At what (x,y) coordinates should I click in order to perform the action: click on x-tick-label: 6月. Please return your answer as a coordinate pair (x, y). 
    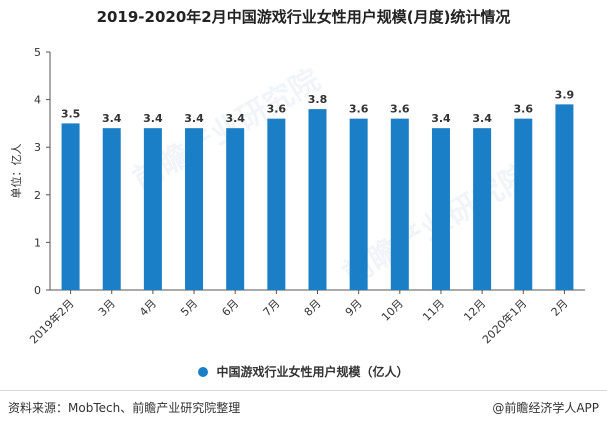
    Looking at the image, I should click on (230, 308).